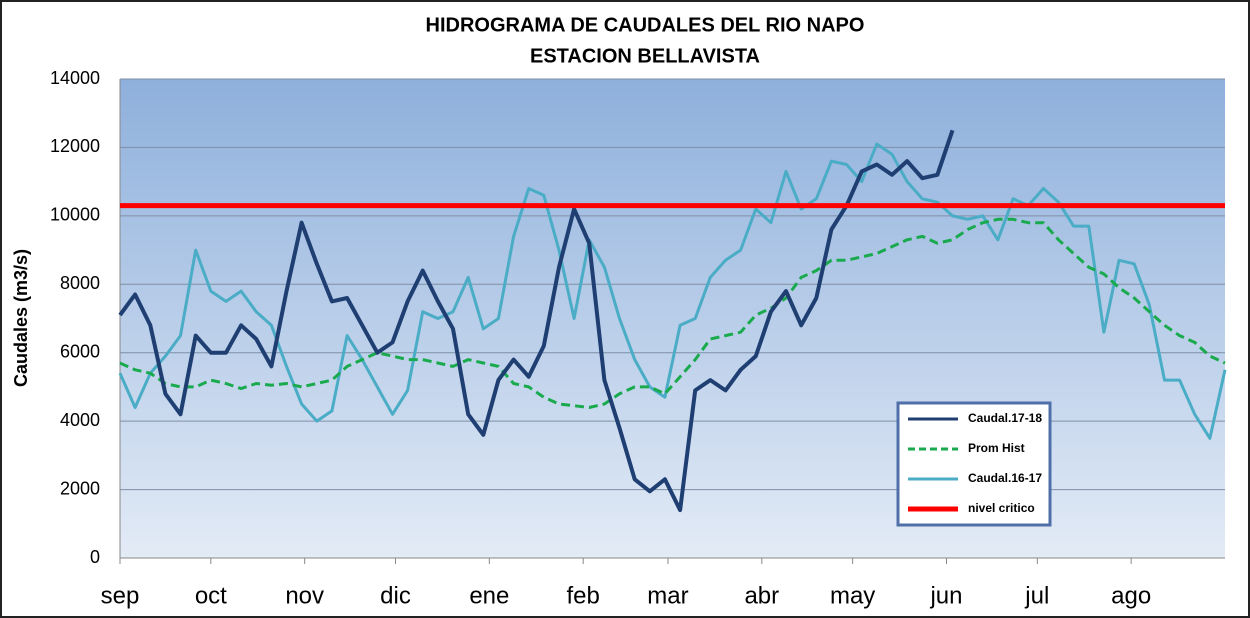 This screenshot has height=618, width=1250. Describe the element at coordinates (80, 488) in the screenshot. I see `y-tick-label: 2000` at that location.